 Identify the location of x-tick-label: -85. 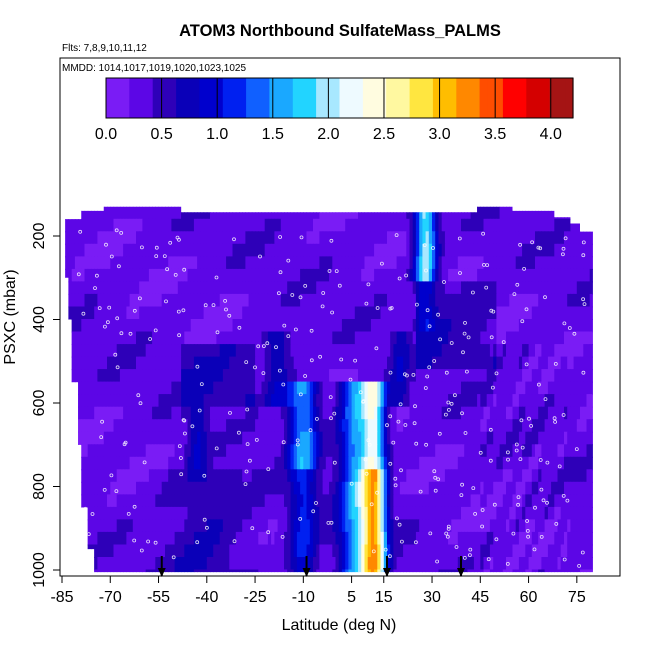
(61, 597).